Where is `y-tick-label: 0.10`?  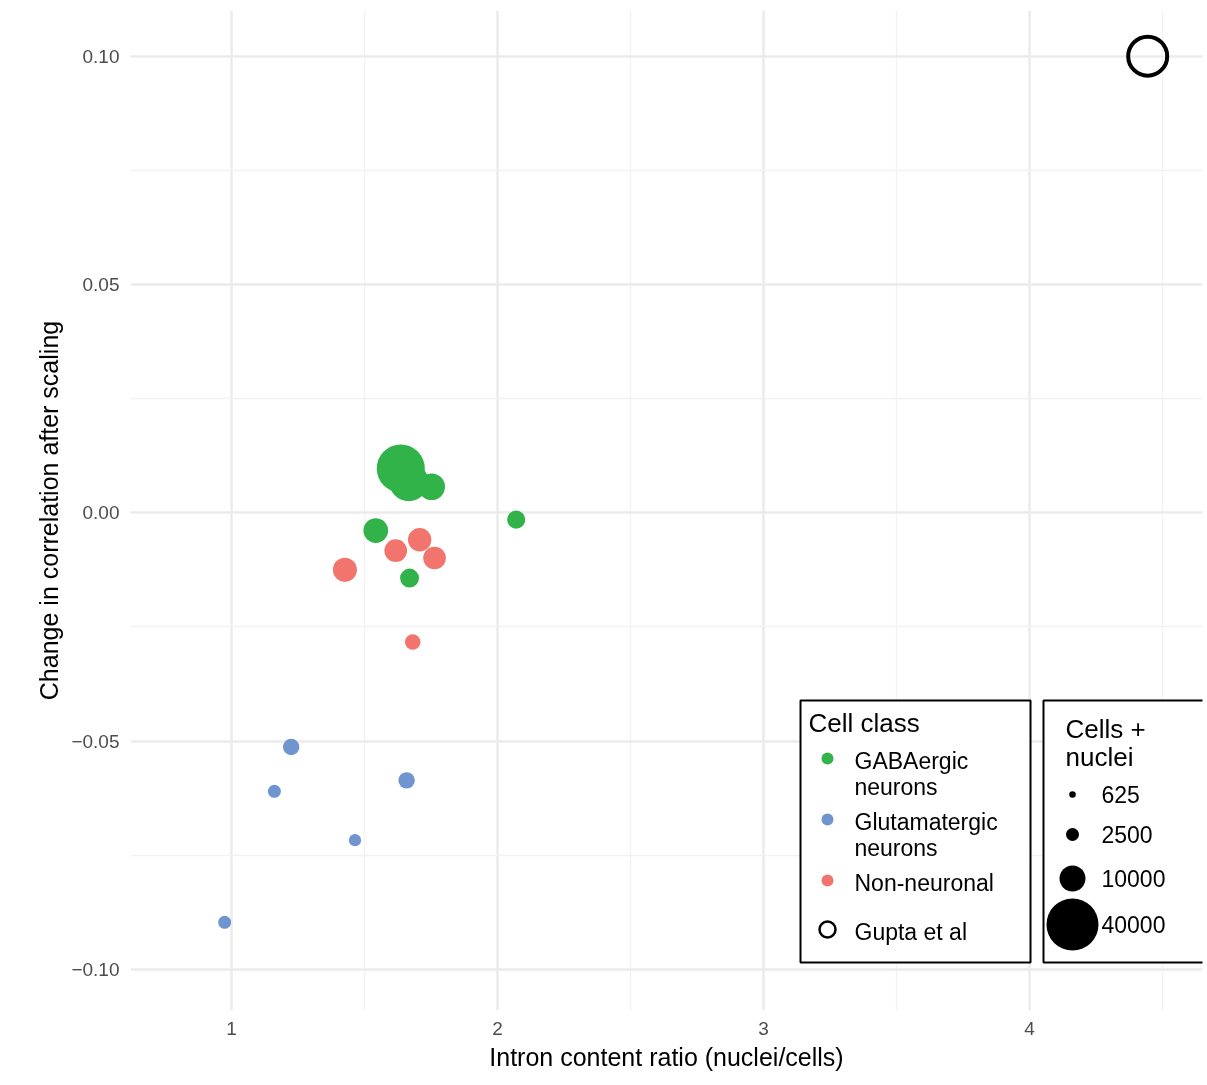 y-tick-label: 0.10 is located at coordinates (101, 56).